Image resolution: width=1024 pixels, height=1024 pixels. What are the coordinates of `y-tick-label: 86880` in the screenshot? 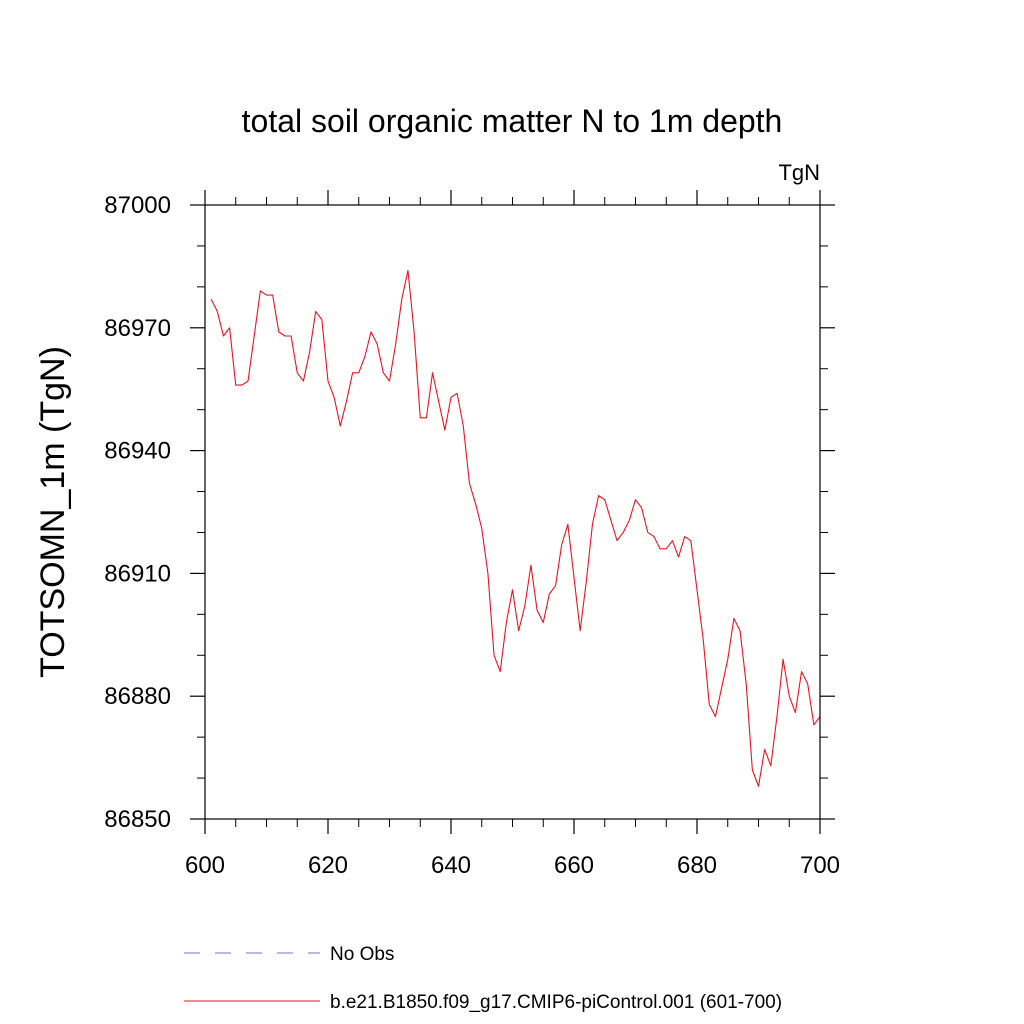 It's located at (137, 696).